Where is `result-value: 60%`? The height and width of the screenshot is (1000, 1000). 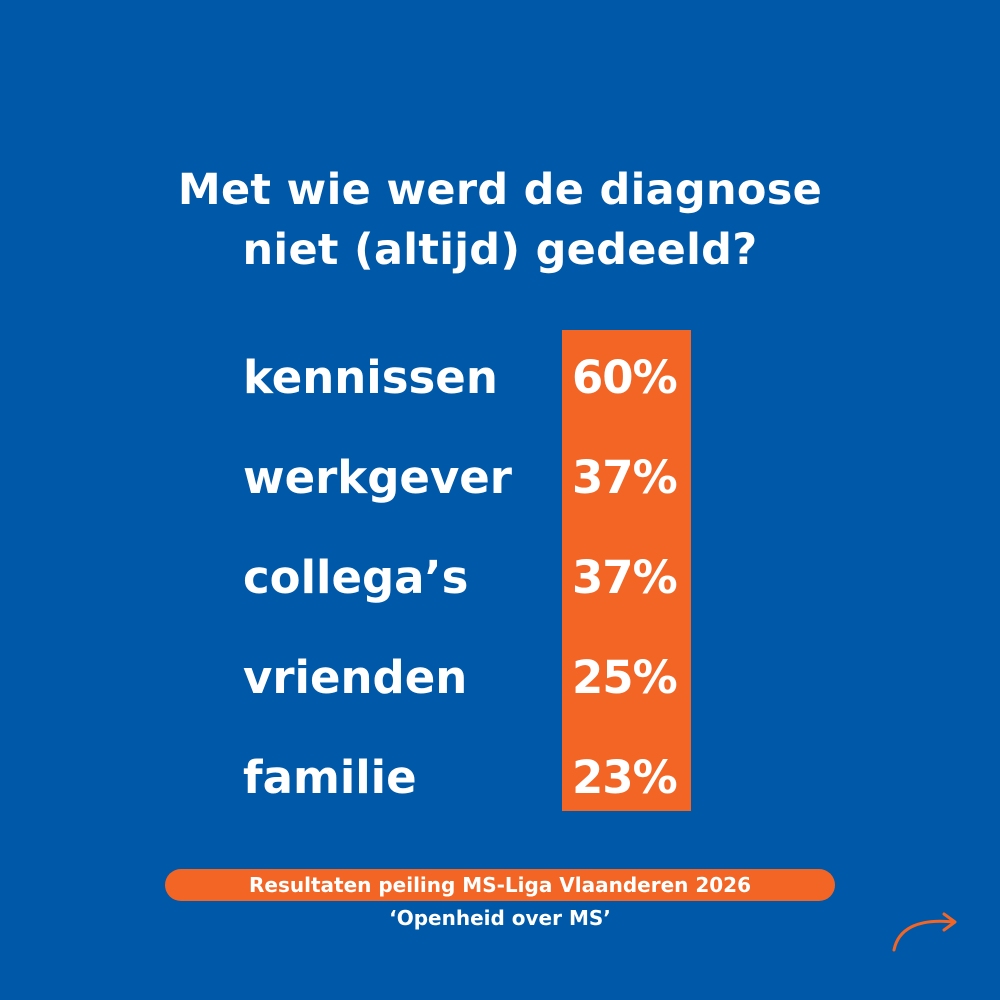 result-value: 60% is located at coordinates (625, 377).